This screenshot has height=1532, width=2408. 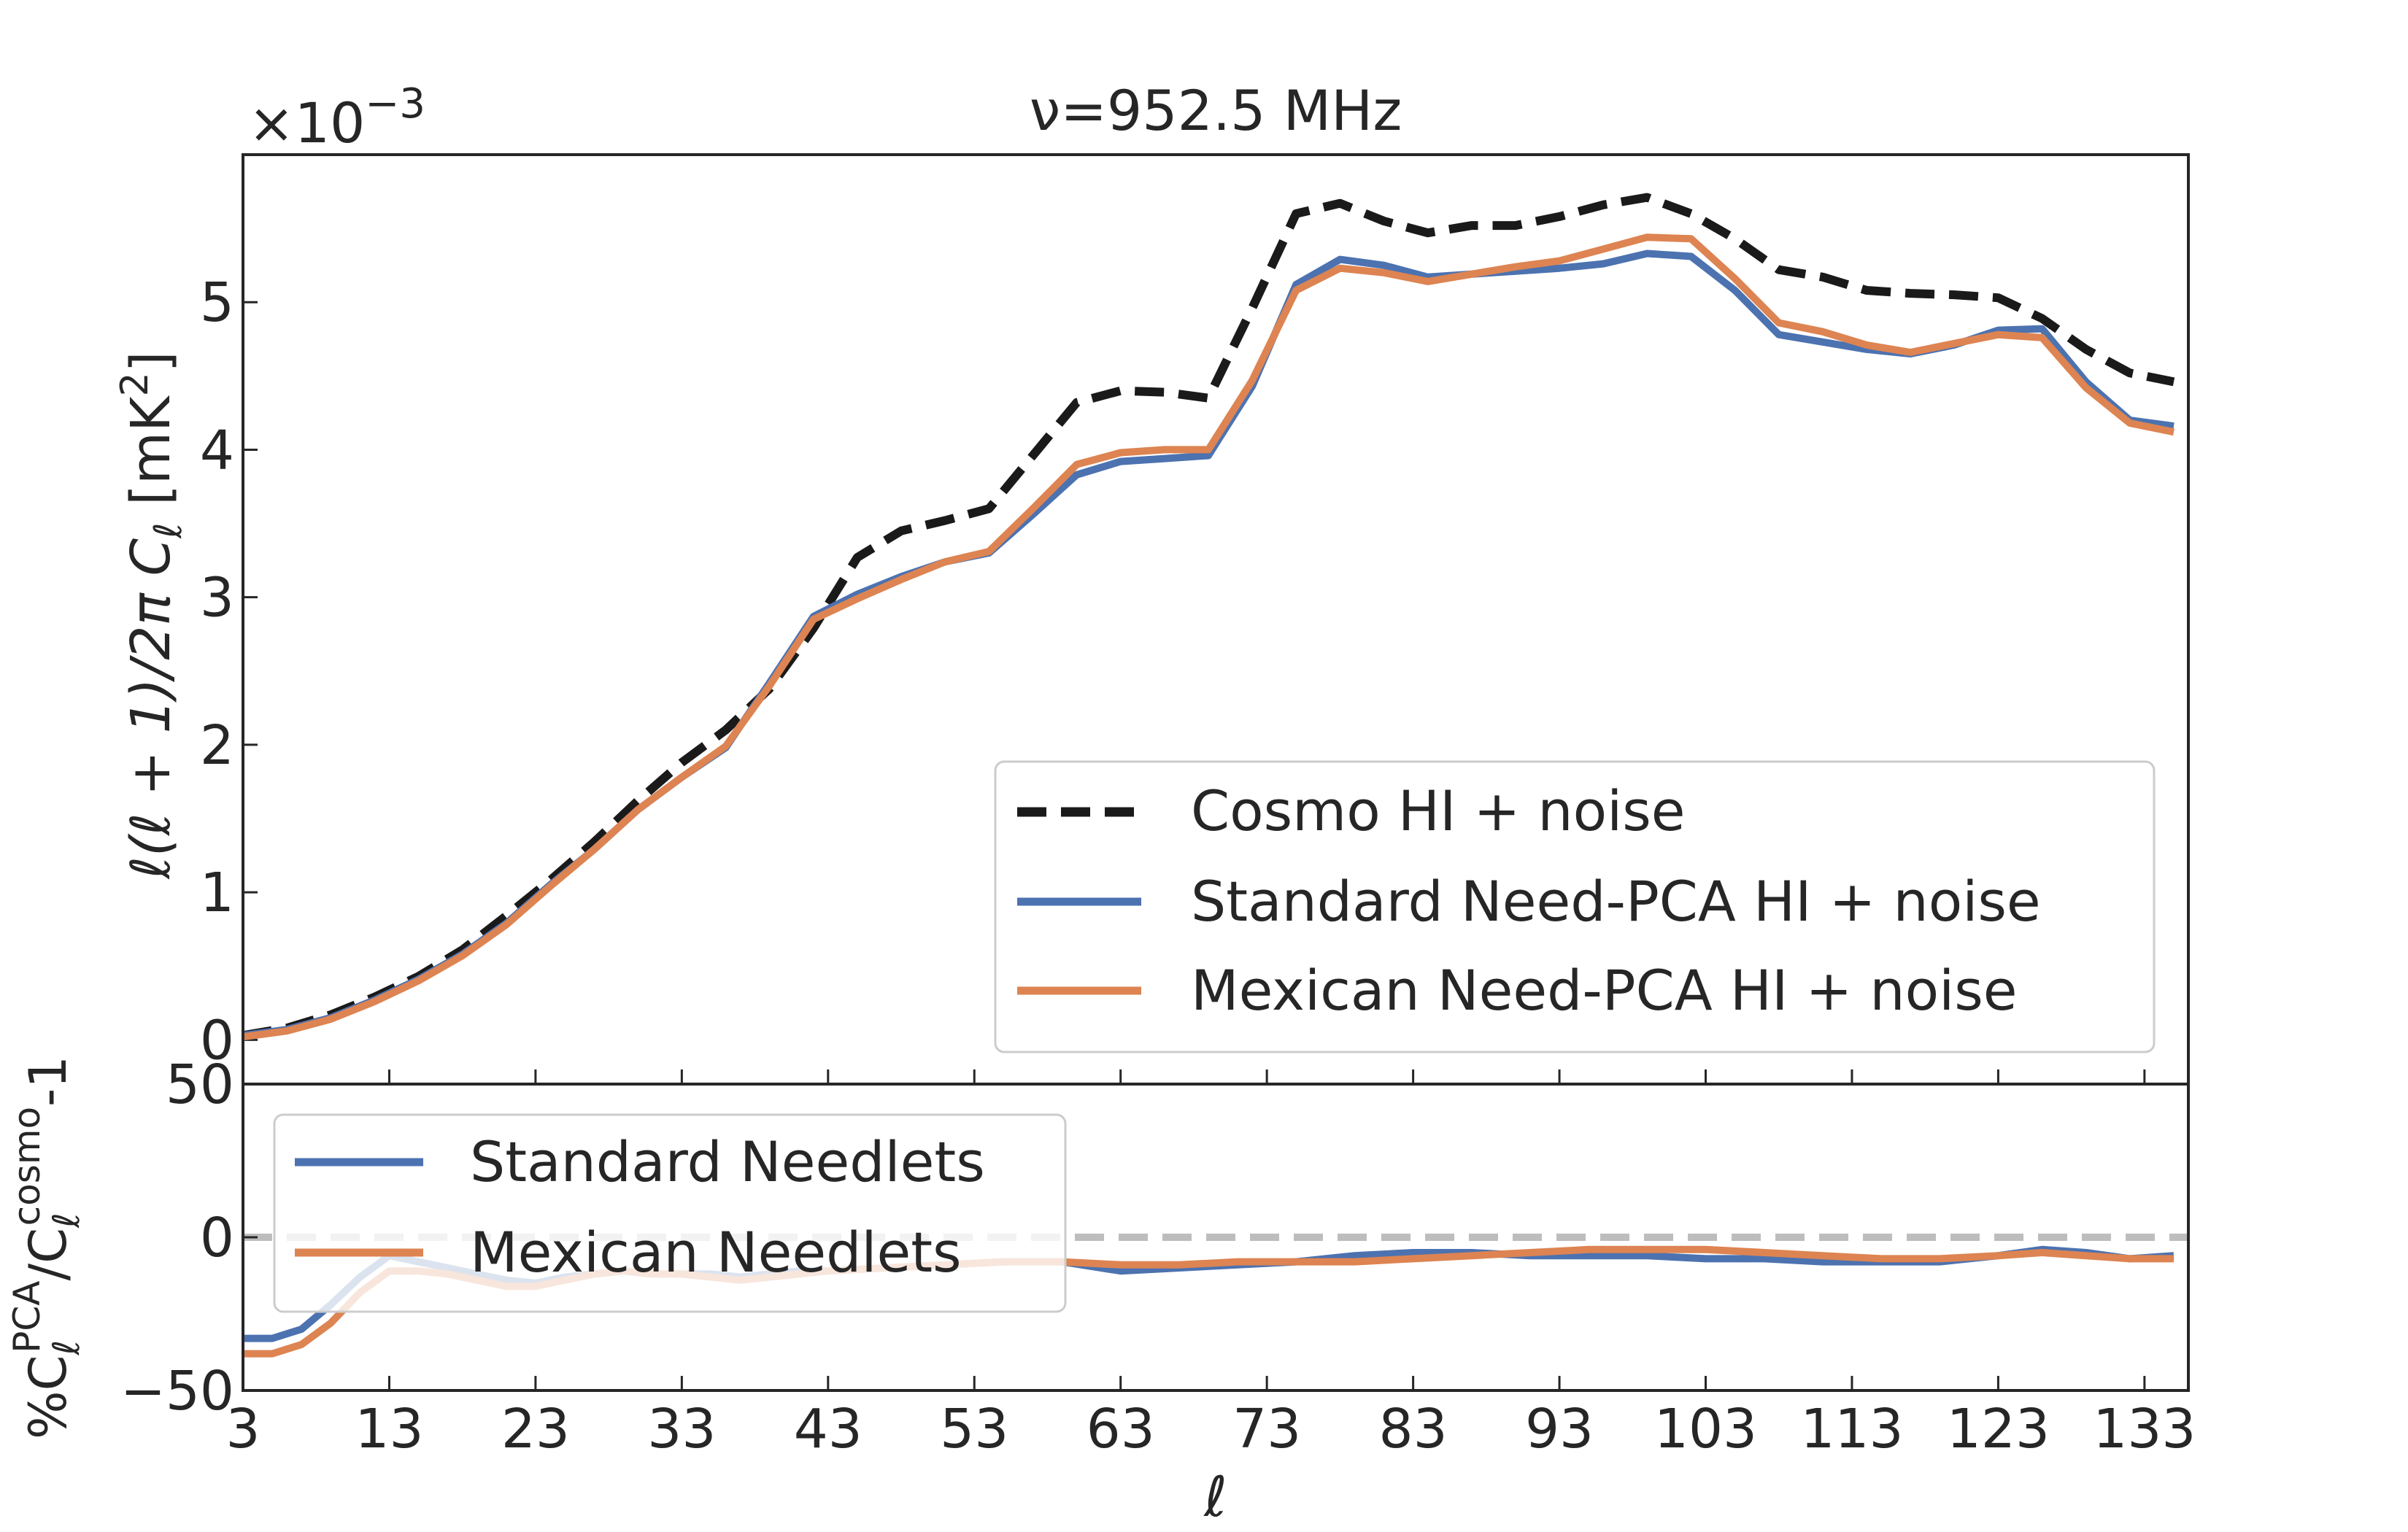 What do you see at coordinates (217, 450) in the screenshot?
I see `top-ytick-label: 4` at bounding box center [217, 450].